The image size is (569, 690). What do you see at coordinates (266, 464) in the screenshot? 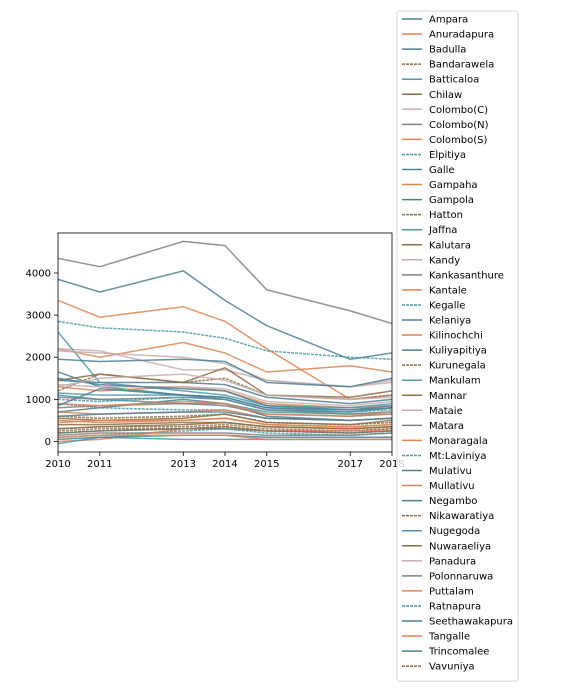
I see `x-tick-label: 2015` at bounding box center [266, 464].